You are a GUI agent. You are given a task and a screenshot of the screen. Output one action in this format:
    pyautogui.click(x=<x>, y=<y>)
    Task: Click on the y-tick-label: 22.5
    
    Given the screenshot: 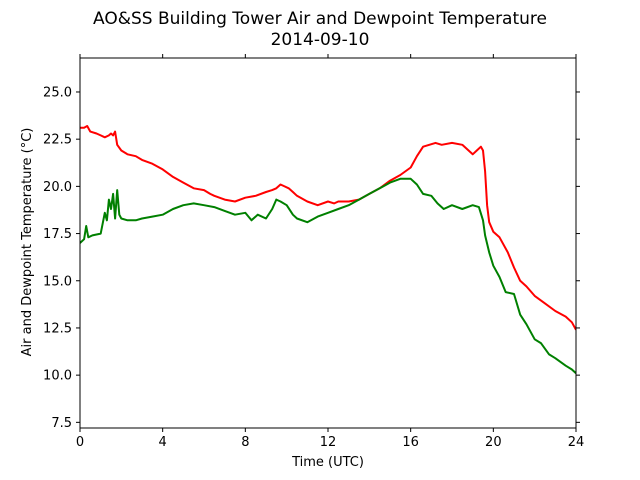 What is the action you would take?
    pyautogui.click(x=57, y=140)
    